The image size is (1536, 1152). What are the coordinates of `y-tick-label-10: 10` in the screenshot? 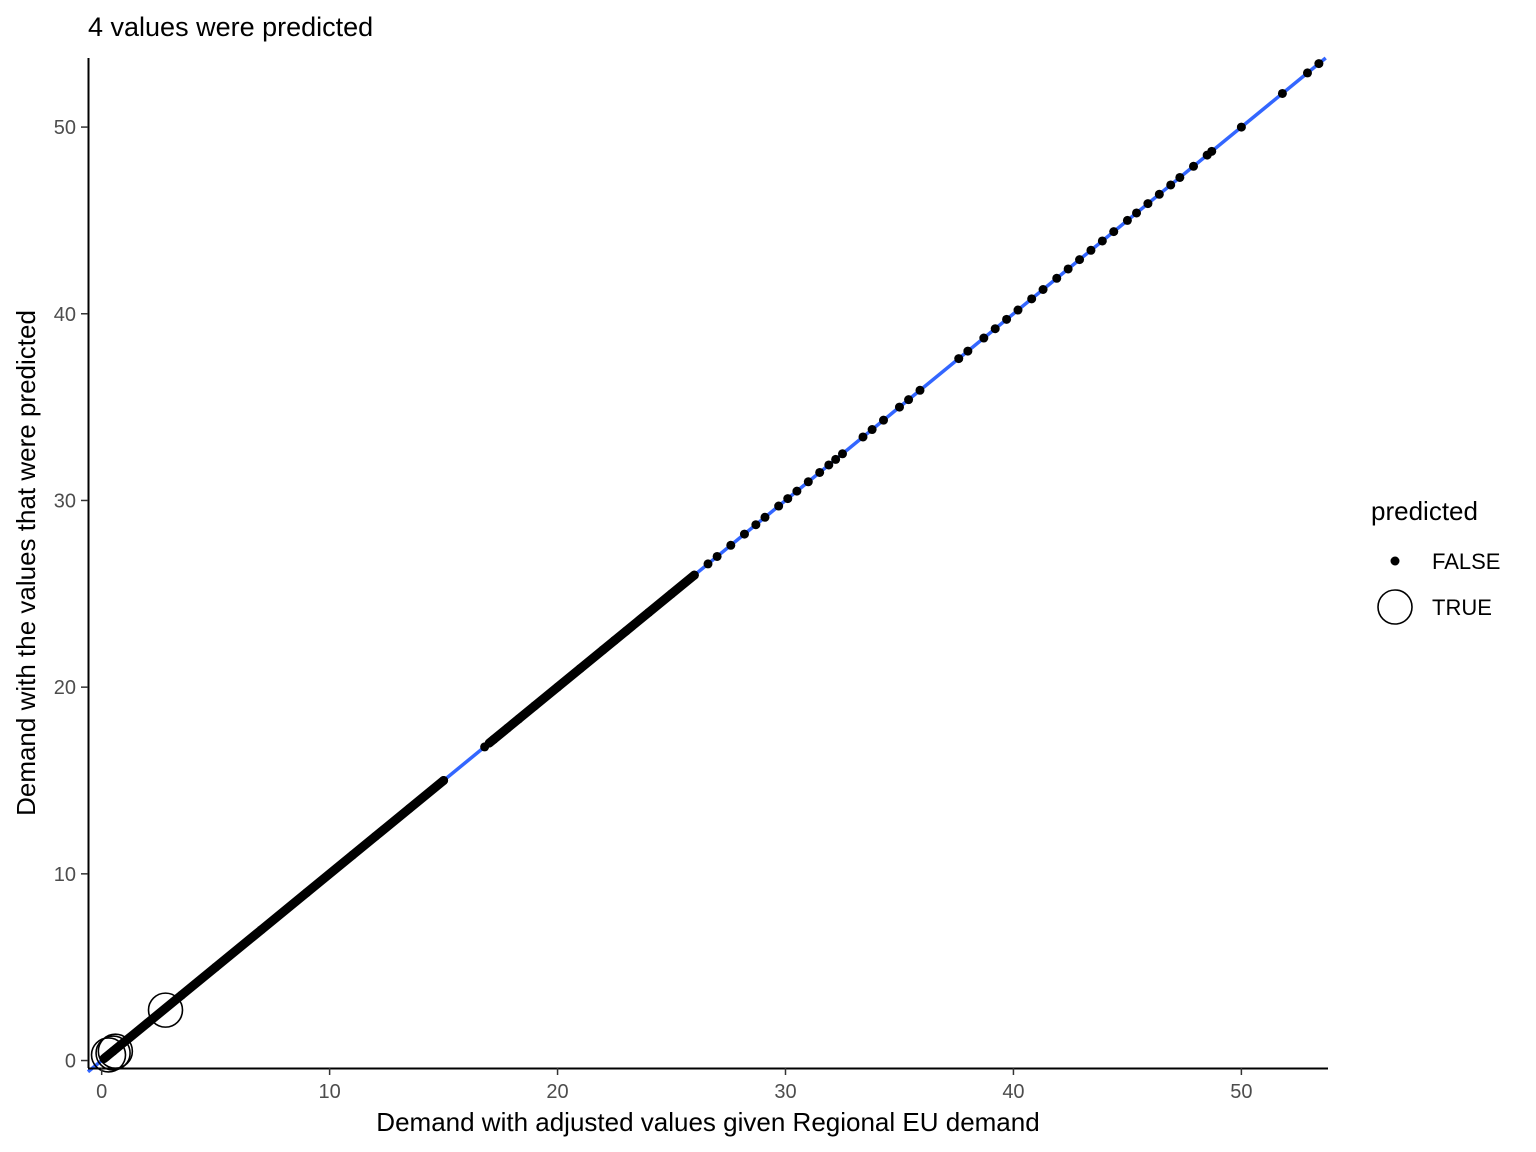 It's located at (65, 875).